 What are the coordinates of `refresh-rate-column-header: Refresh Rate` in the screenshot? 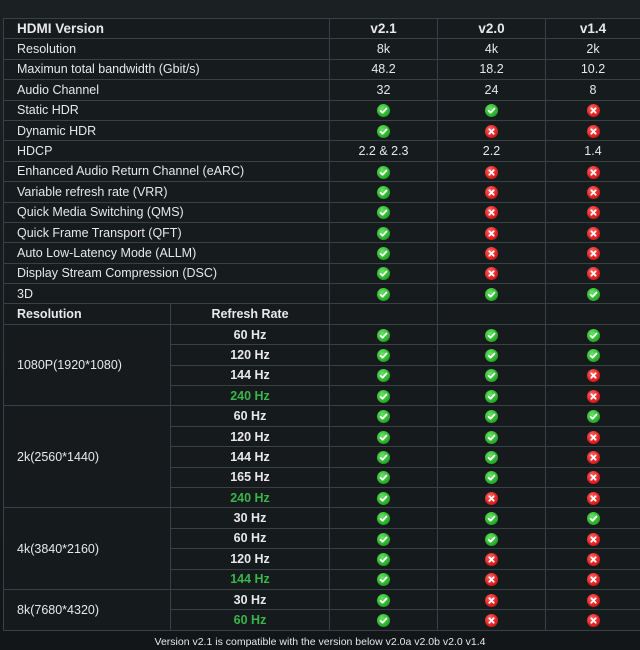 It's located at (250, 314).